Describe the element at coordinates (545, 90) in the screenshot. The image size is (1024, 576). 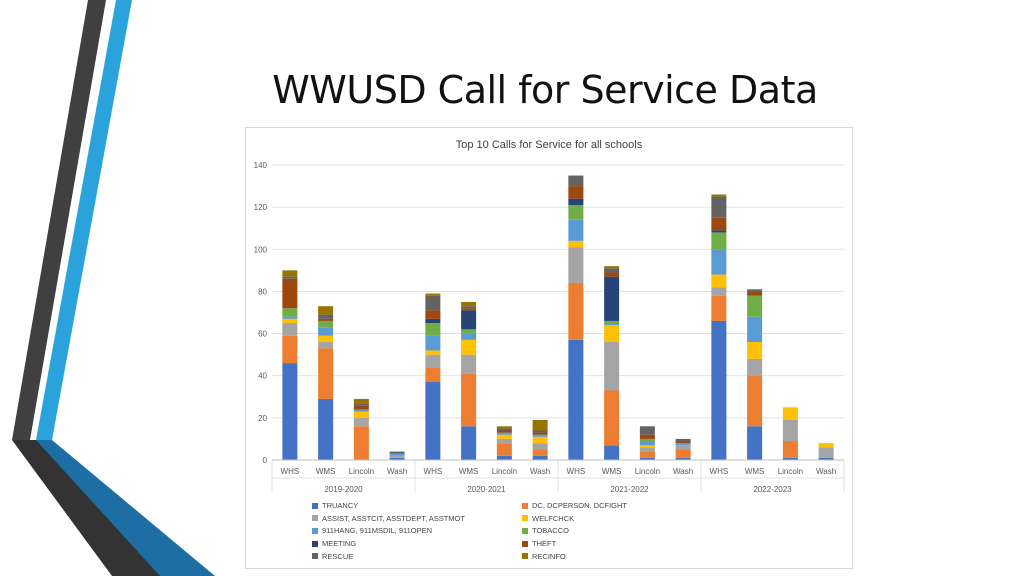
I see `slide-title: WWUSD Call for Service Data` at that location.